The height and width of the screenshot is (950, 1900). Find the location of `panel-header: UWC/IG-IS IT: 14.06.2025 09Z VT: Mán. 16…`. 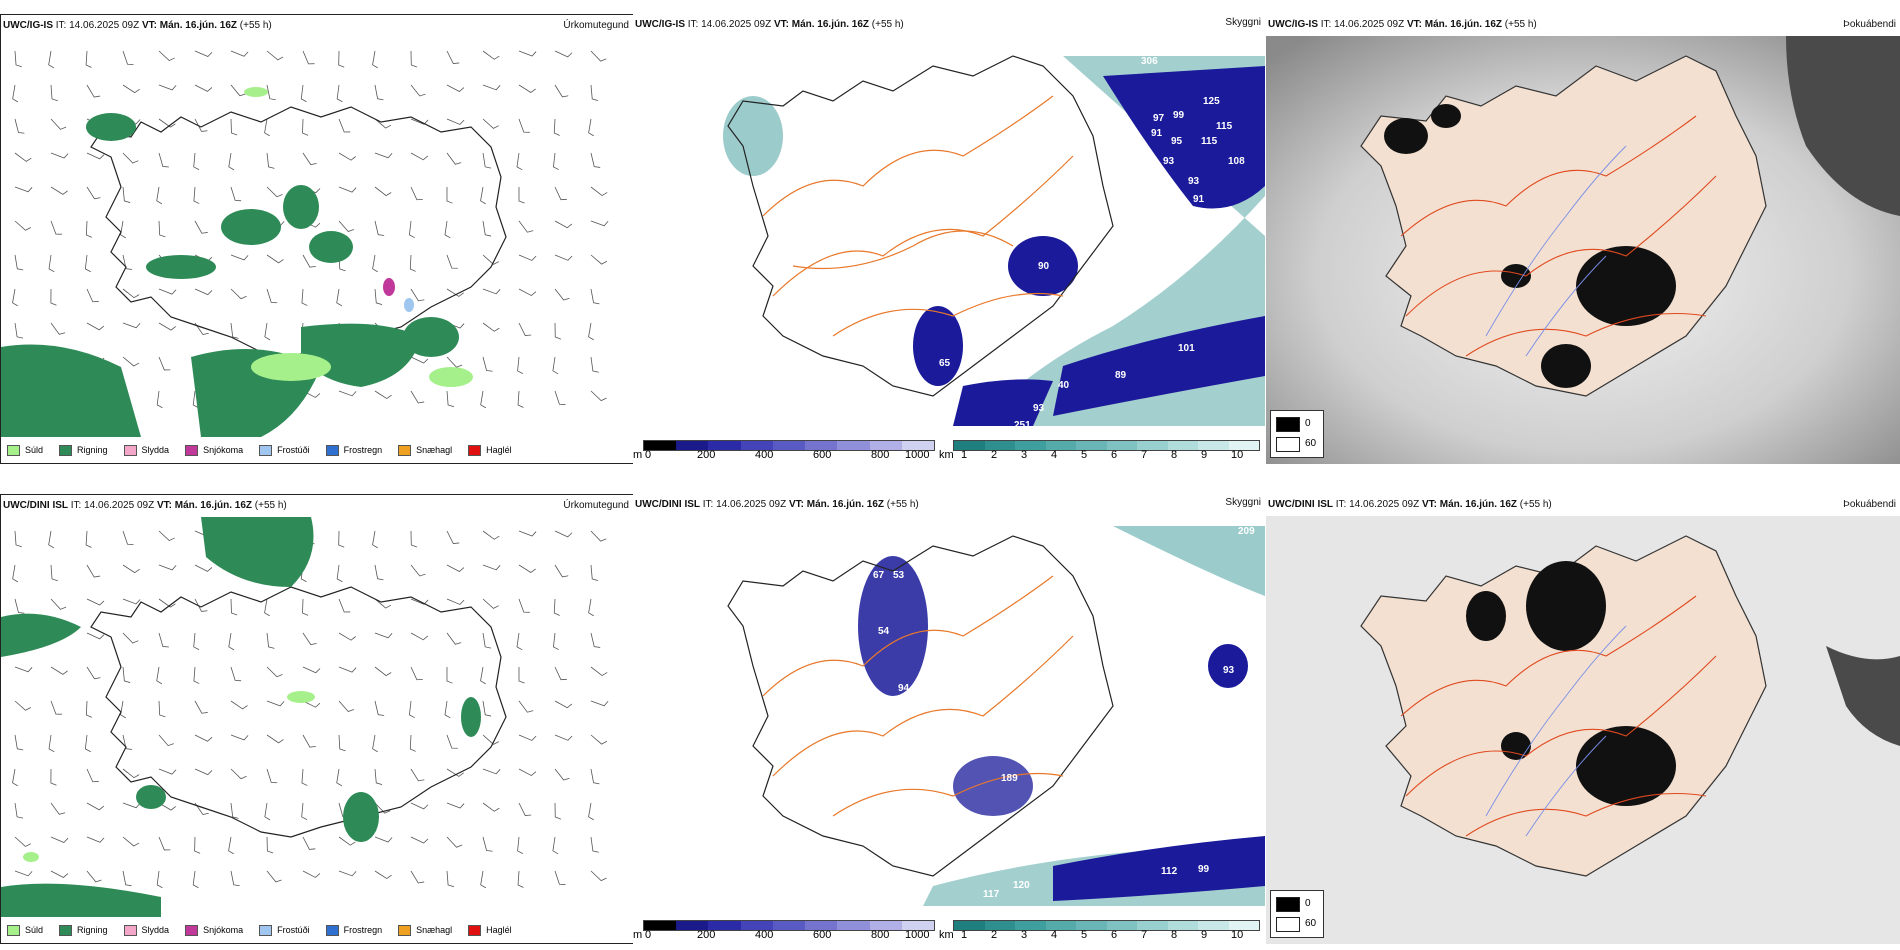

panel-header: UWC/IG-IS IT: 14.06.2025 09Z VT: Mán. 16… is located at coordinates (948, 23).